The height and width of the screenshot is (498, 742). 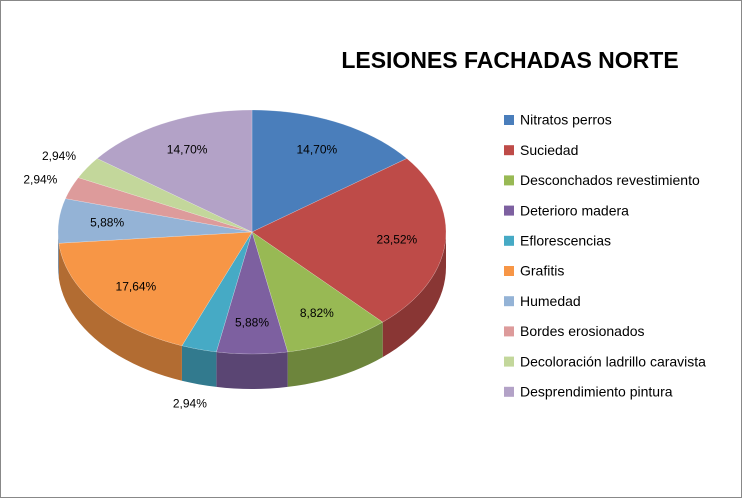 What do you see at coordinates (136, 286) in the screenshot?
I see `data-label: 17,64%` at bounding box center [136, 286].